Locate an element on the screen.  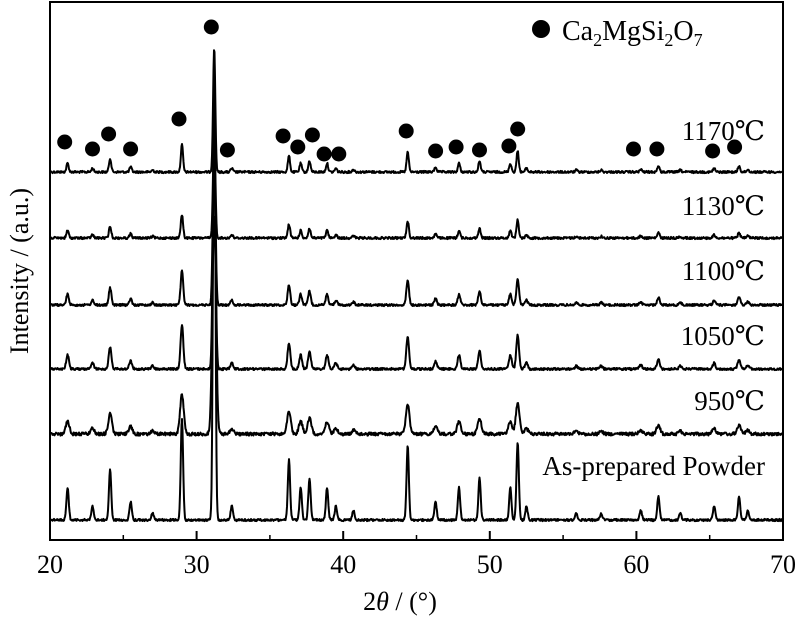
x-tick-label: 70 is located at coordinates (783, 564).